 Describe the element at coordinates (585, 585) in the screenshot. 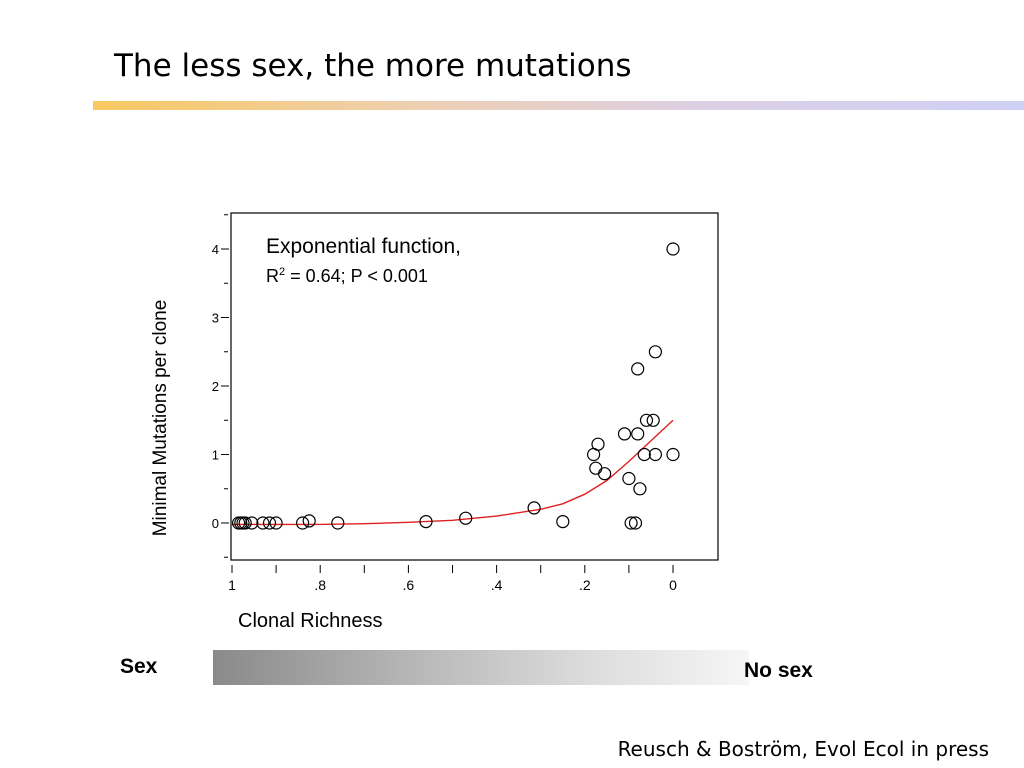

I see `x-tick-label: .2` at that location.